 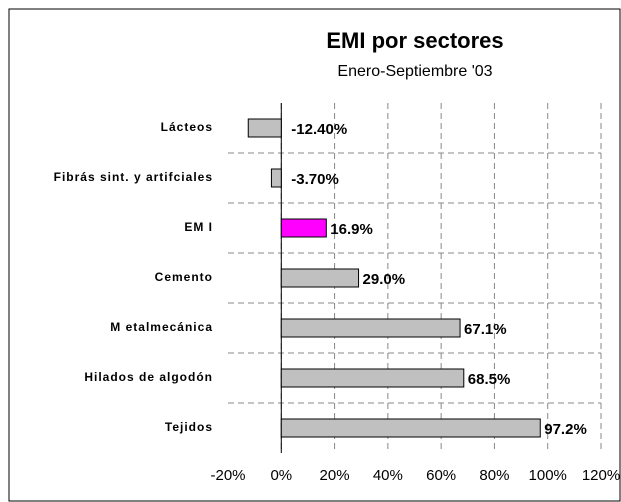 What do you see at coordinates (315, 179) in the screenshot?
I see `value-label: -3.70%` at bounding box center [315, 179].